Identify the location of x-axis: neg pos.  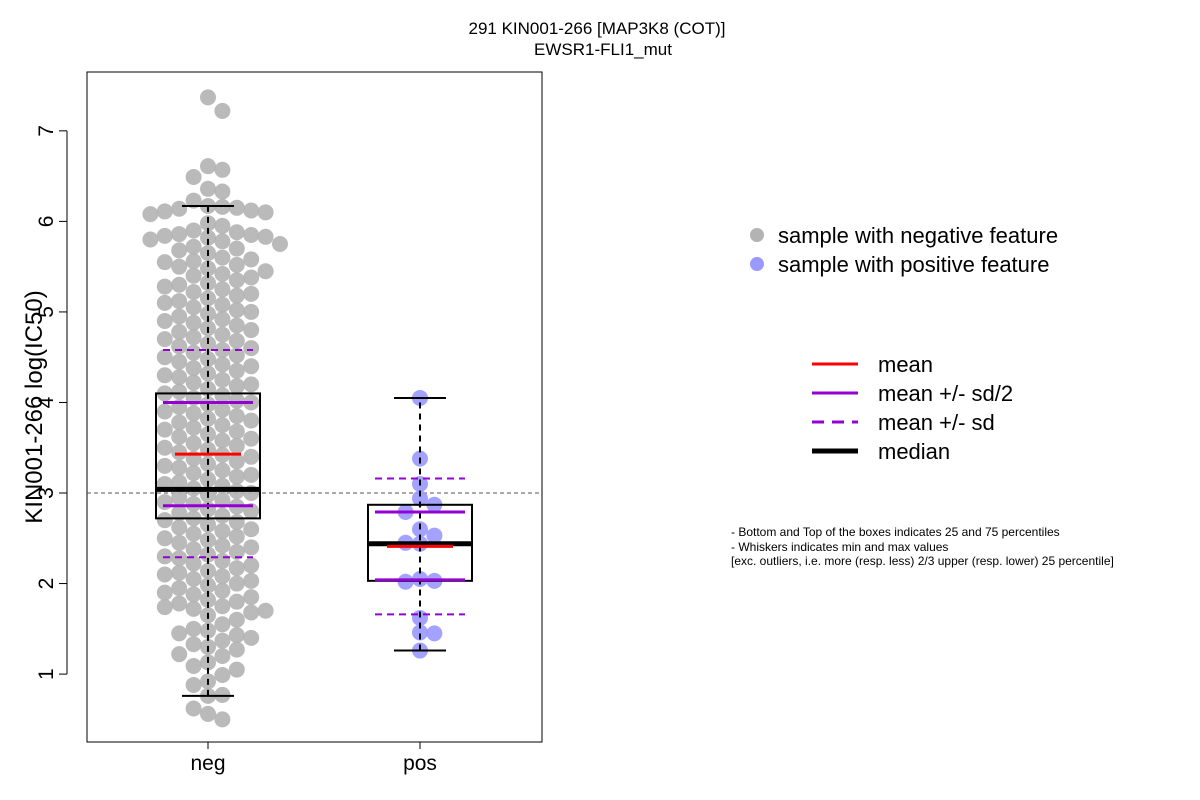
(313, 758).